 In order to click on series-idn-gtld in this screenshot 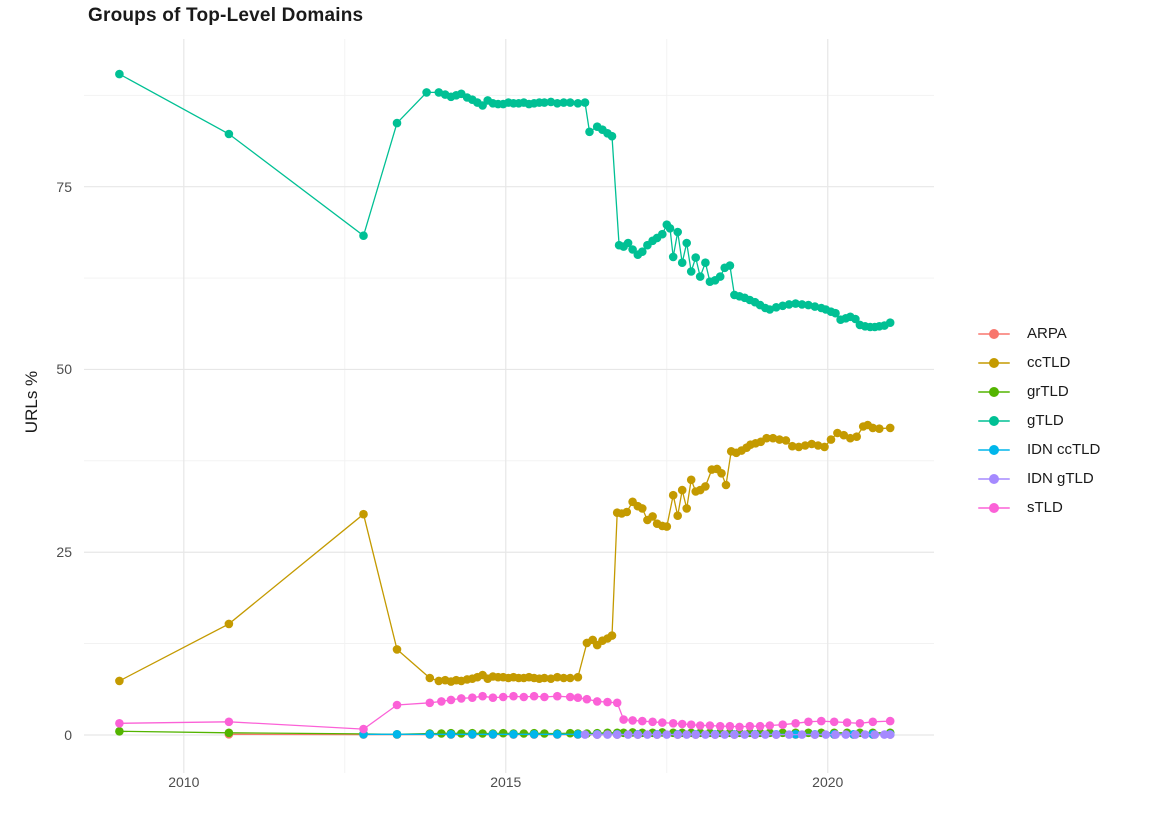, I will do `click(737, 734)`.